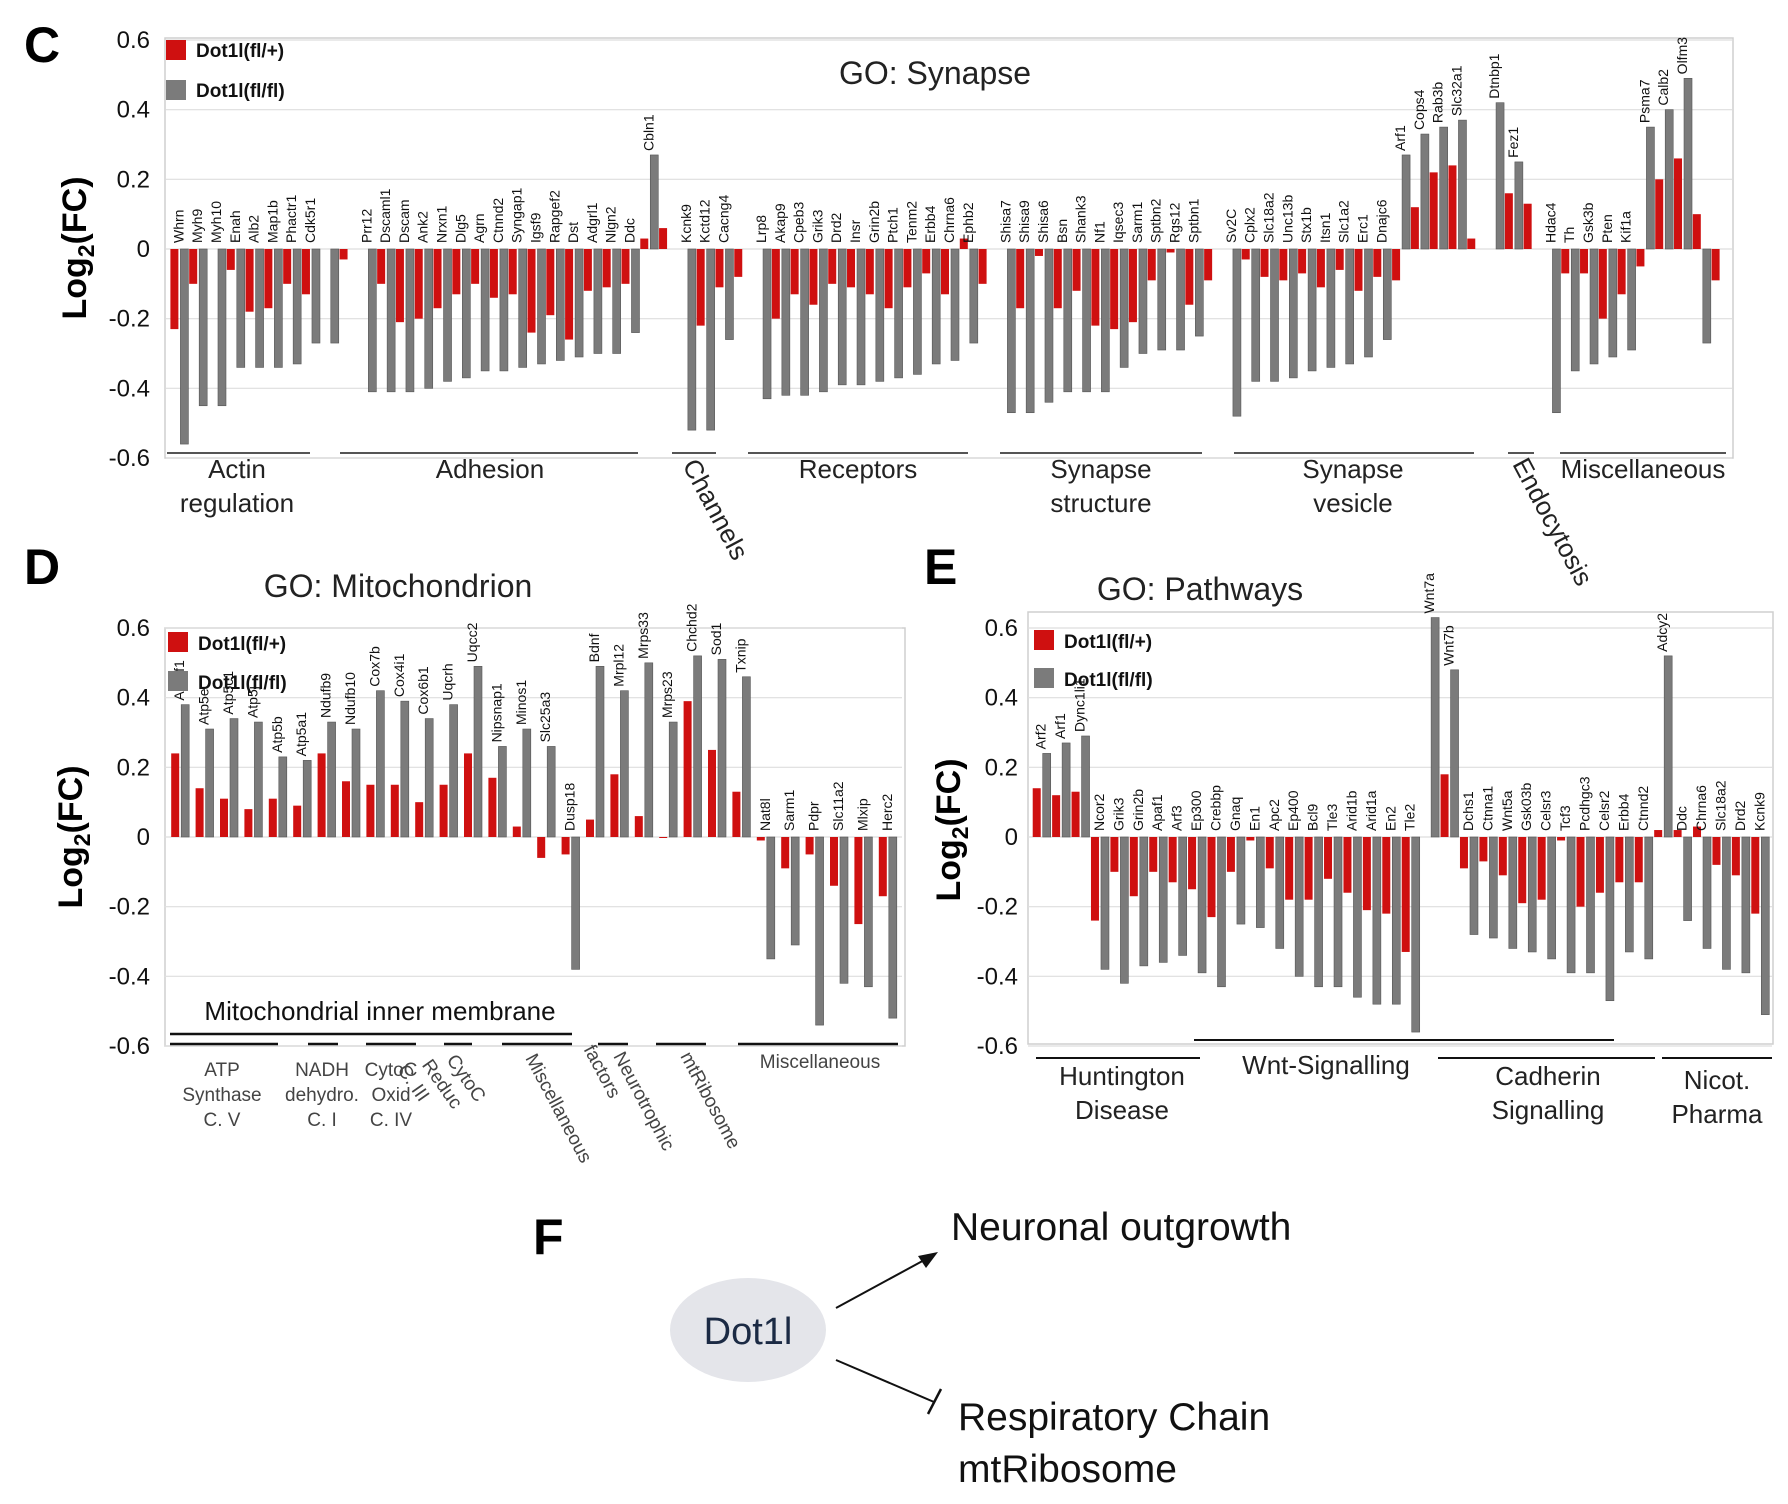 This screenshot has height=1504, width=1788. I want to click on gene-label: Minos1, so click(521, 702).